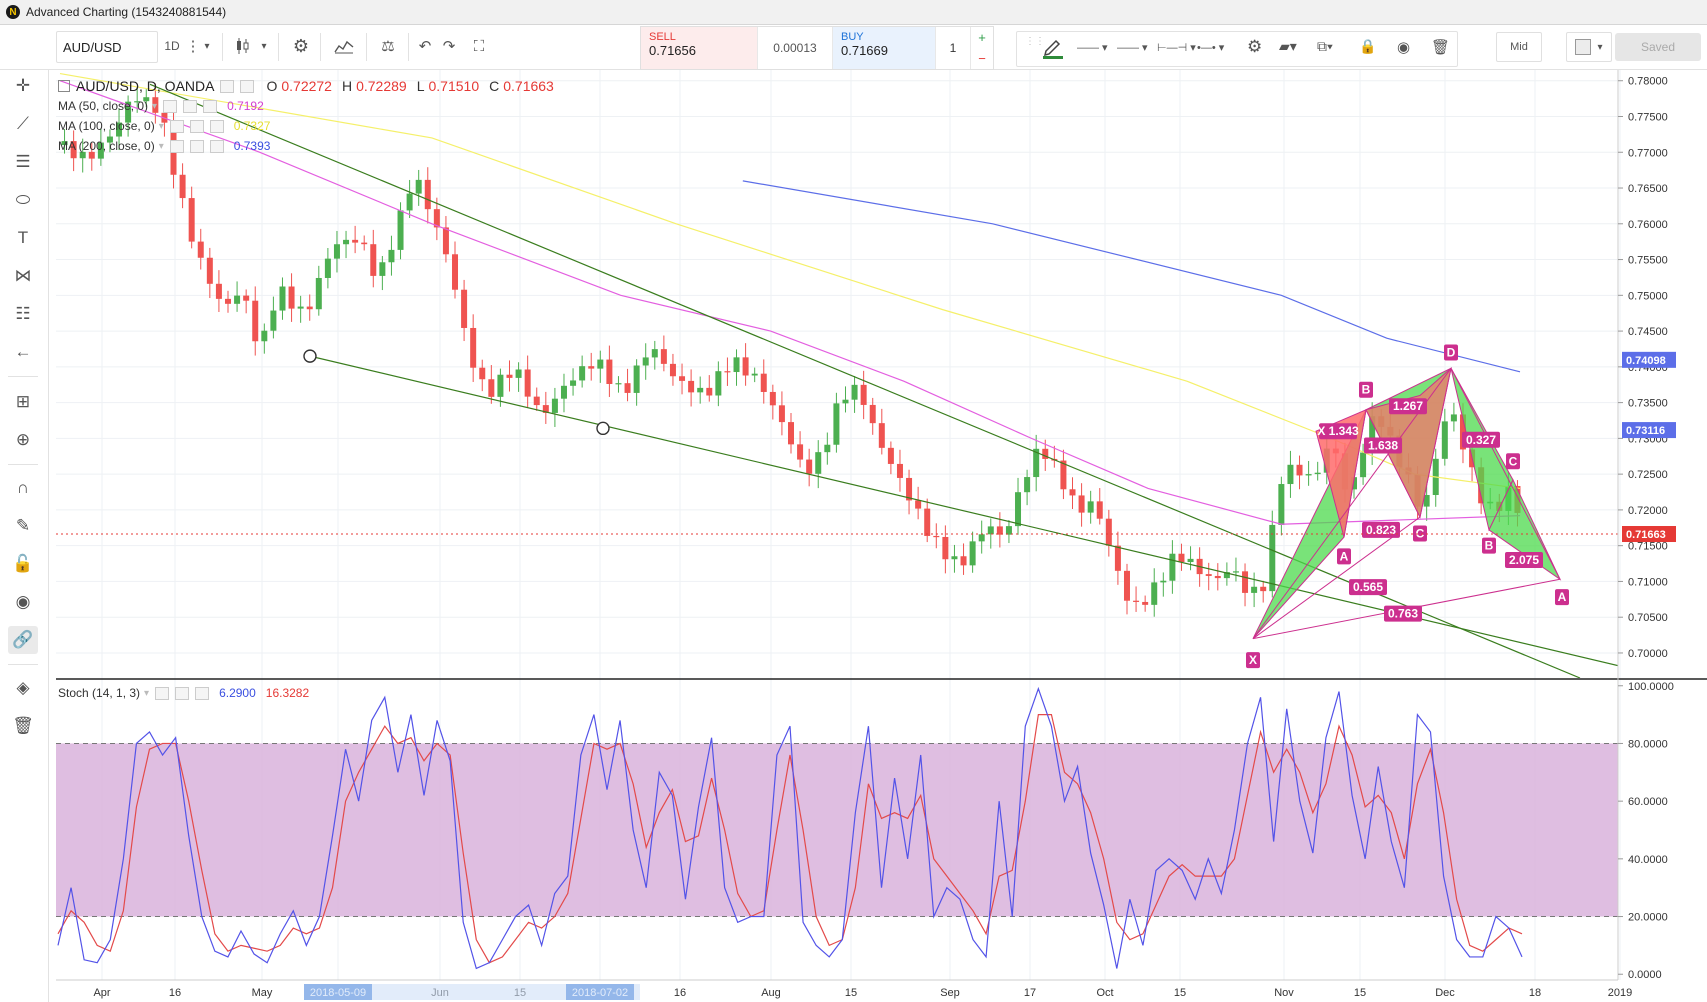  I want to click on background-color-select: ▾, so click(1589, 47).